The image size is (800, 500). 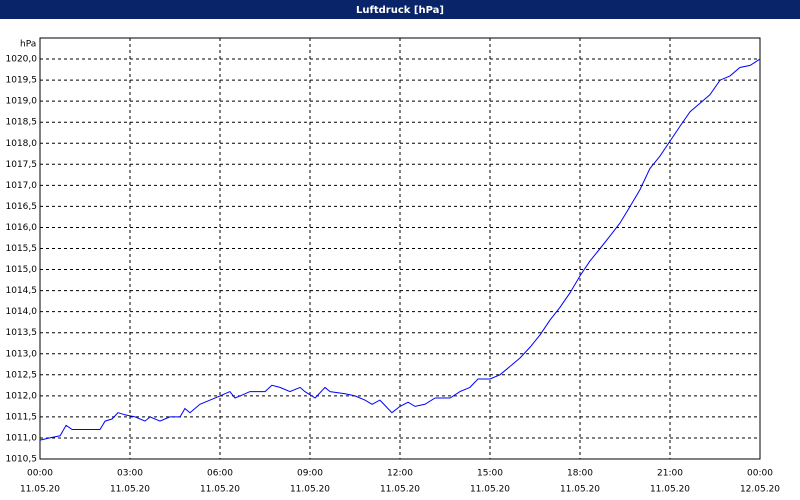 I want to click on x-tick-label: 18:00, so click(x=580, y=474).